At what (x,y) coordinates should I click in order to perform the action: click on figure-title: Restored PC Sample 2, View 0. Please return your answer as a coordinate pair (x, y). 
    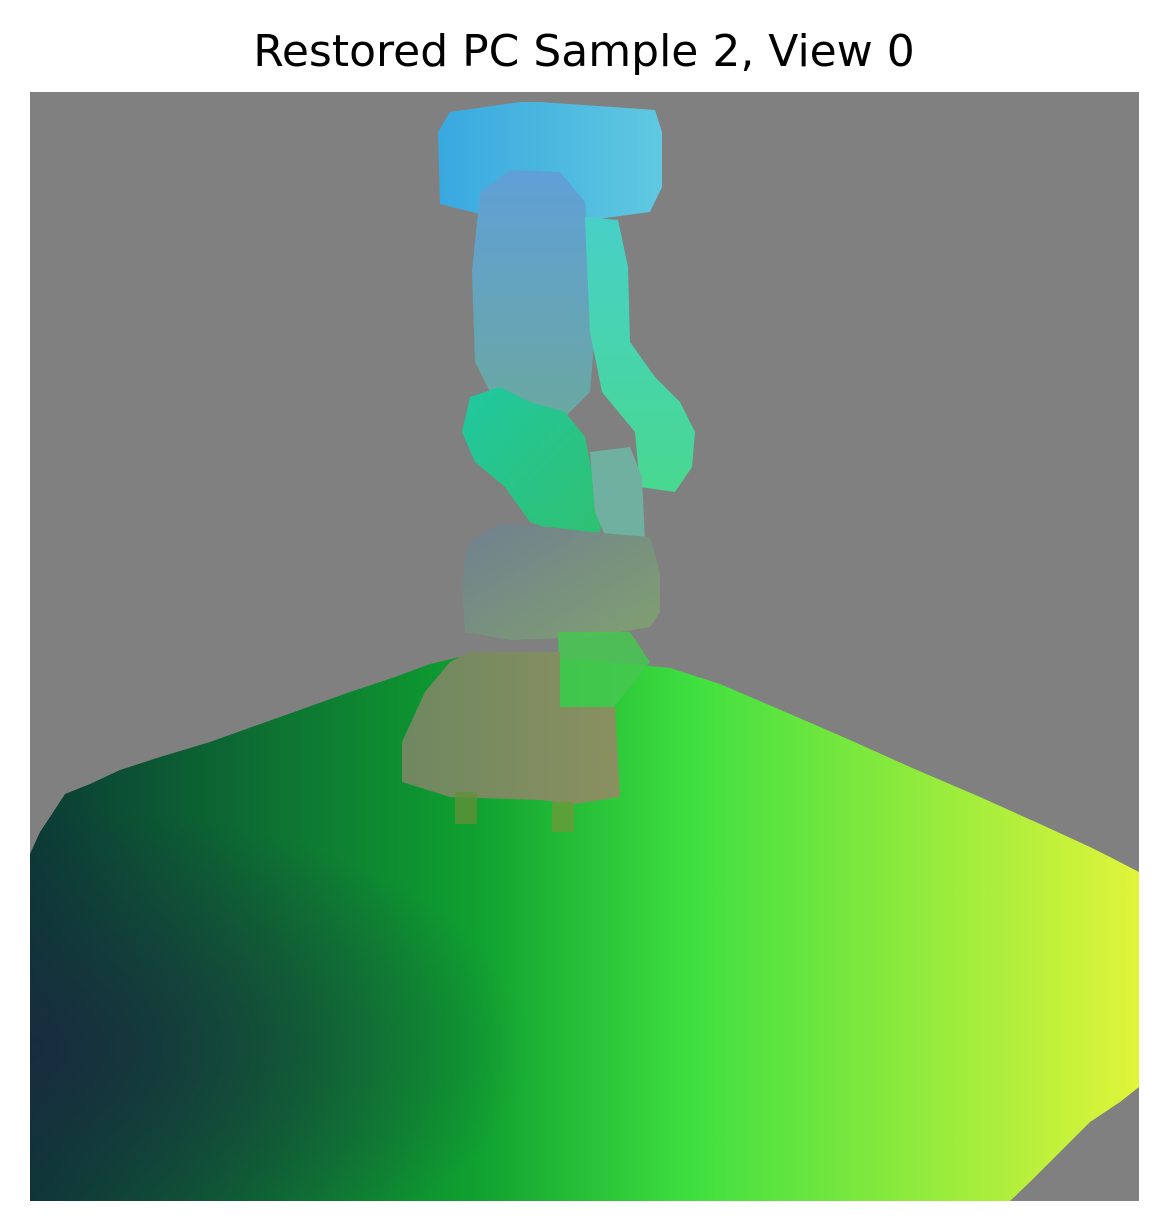
    Looking at the image, I should click on (584, 51).